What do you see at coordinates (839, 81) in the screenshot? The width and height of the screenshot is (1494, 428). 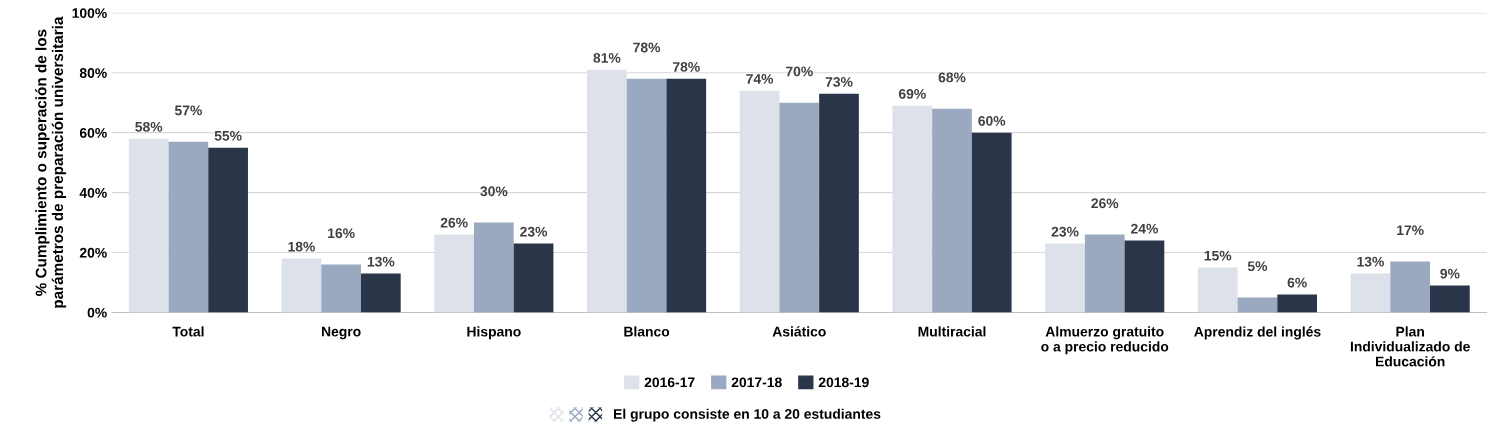 I see `data-label: 73%` at bounding box center [839, 81].